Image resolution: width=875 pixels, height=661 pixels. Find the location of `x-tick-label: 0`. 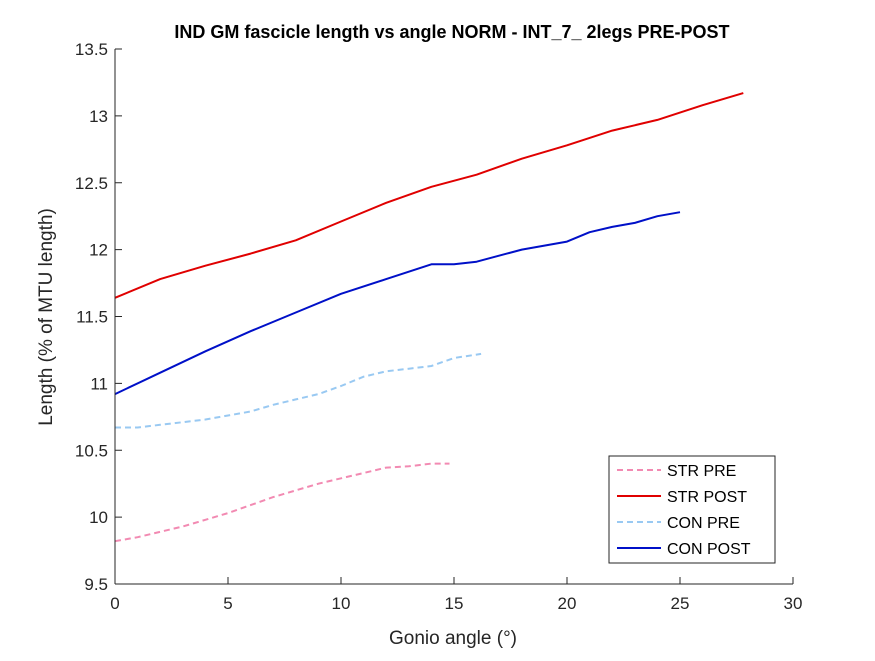

x-tick-label: 0 is located at coordinates (114, 603).